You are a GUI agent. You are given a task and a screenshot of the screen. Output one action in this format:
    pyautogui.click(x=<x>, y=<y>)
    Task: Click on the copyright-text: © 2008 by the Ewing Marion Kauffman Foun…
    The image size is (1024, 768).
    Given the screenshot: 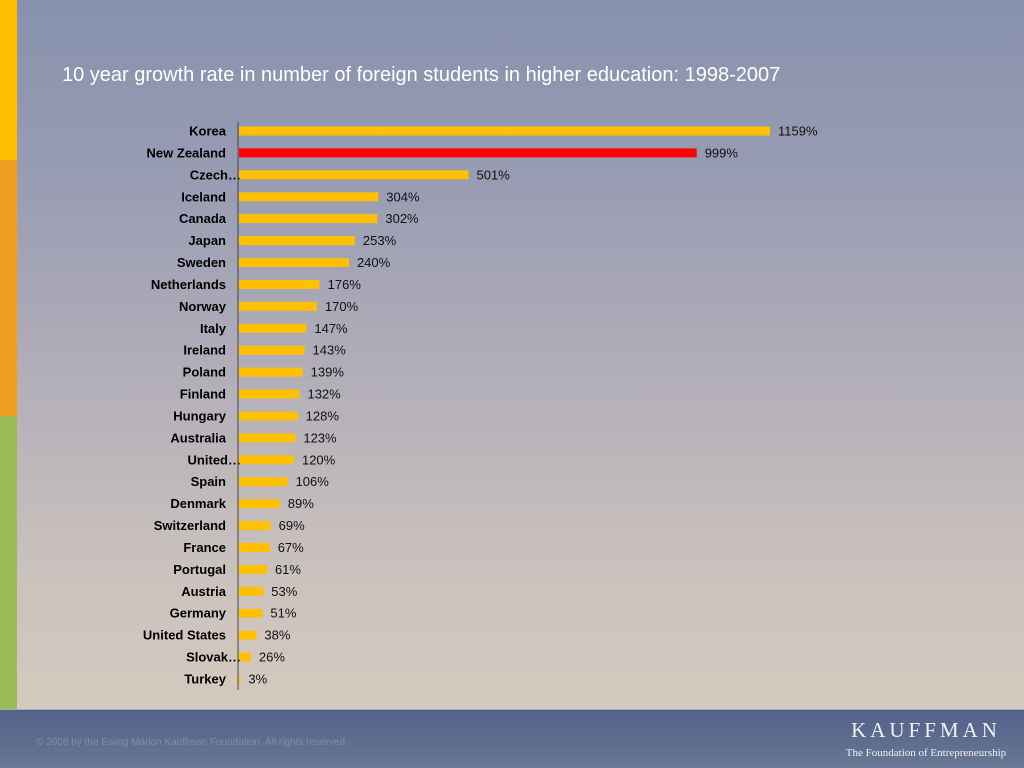 What is the action you would take?
    pyautogui.click(x=192, y=742)
    